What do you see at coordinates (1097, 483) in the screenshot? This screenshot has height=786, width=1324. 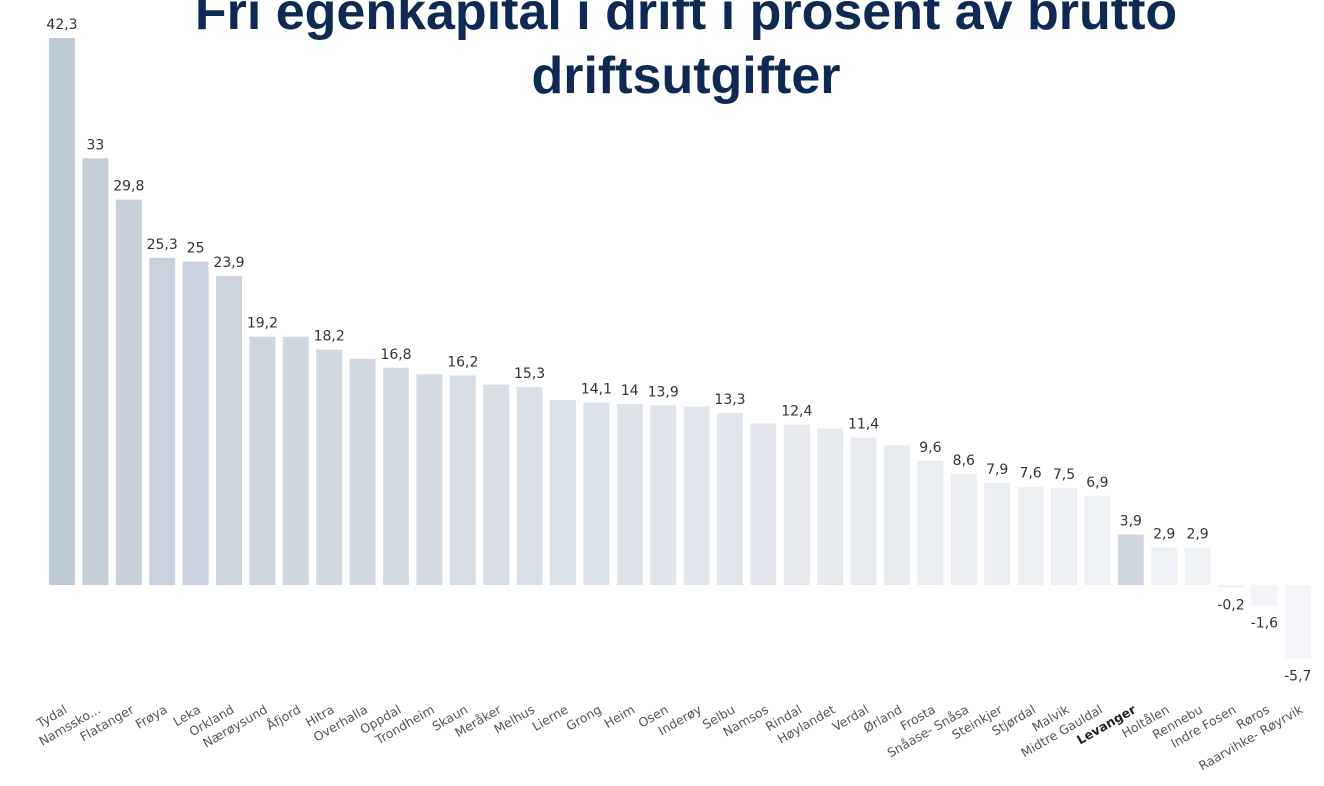 I see `data-label: 6,9` at bounding box center [1097, 483].